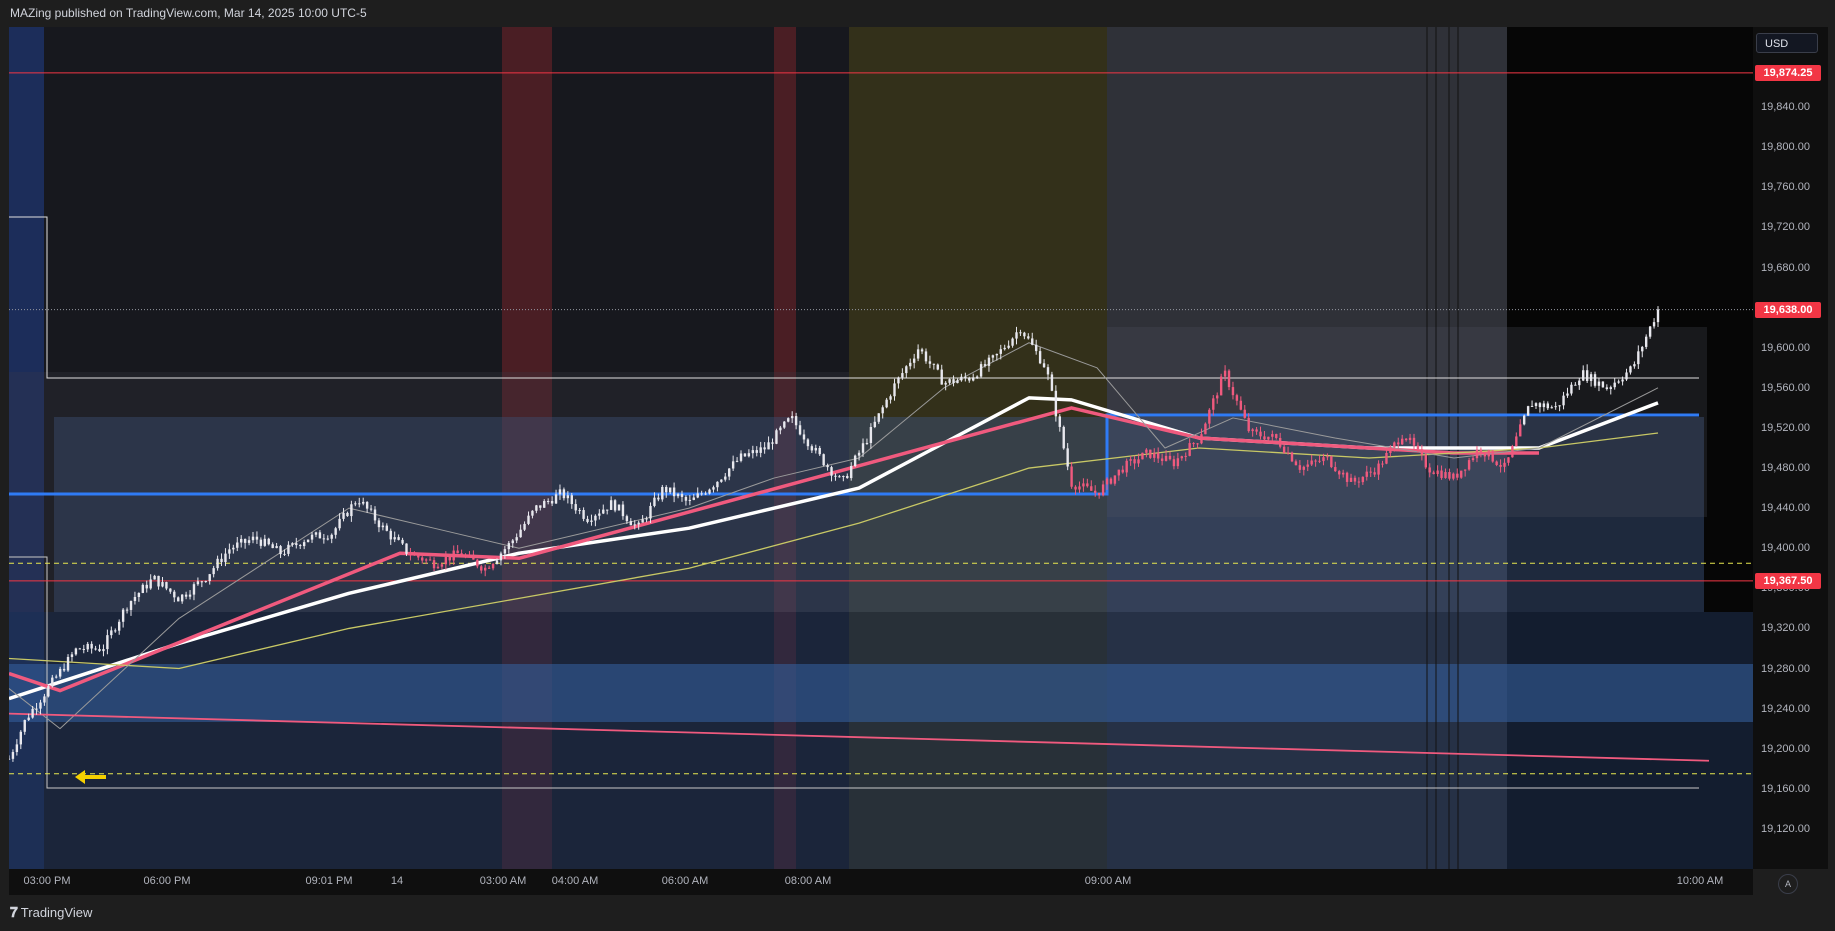  What do you see at coordinates (1785, 508) in the screenshot?
I see `price-tick-label: 19,440.00` at bounding box center [1785, 508].